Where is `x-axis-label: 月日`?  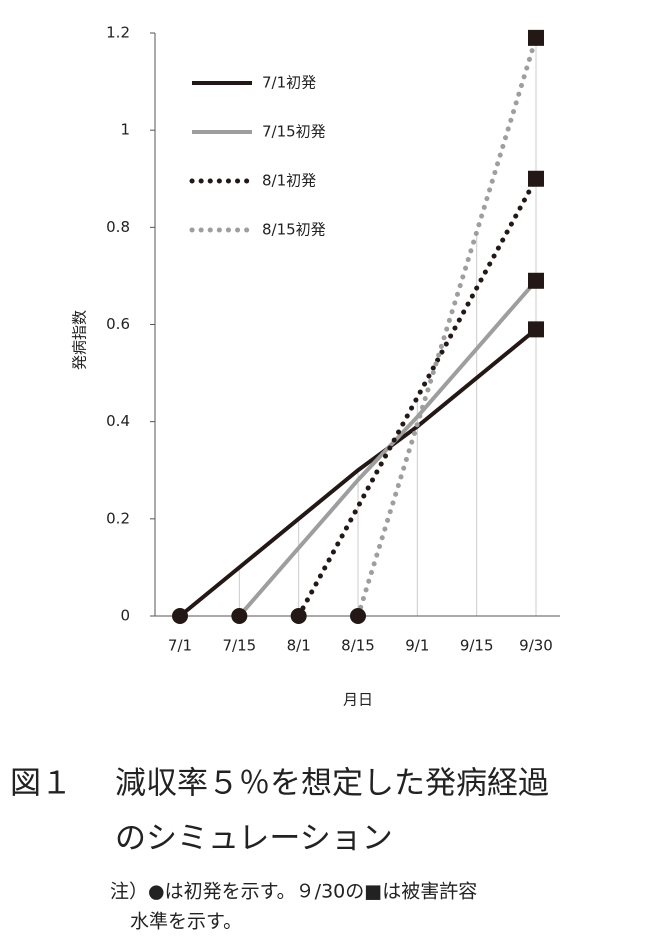
x-axis-label: 月日 is located at coordinates (358, 700).